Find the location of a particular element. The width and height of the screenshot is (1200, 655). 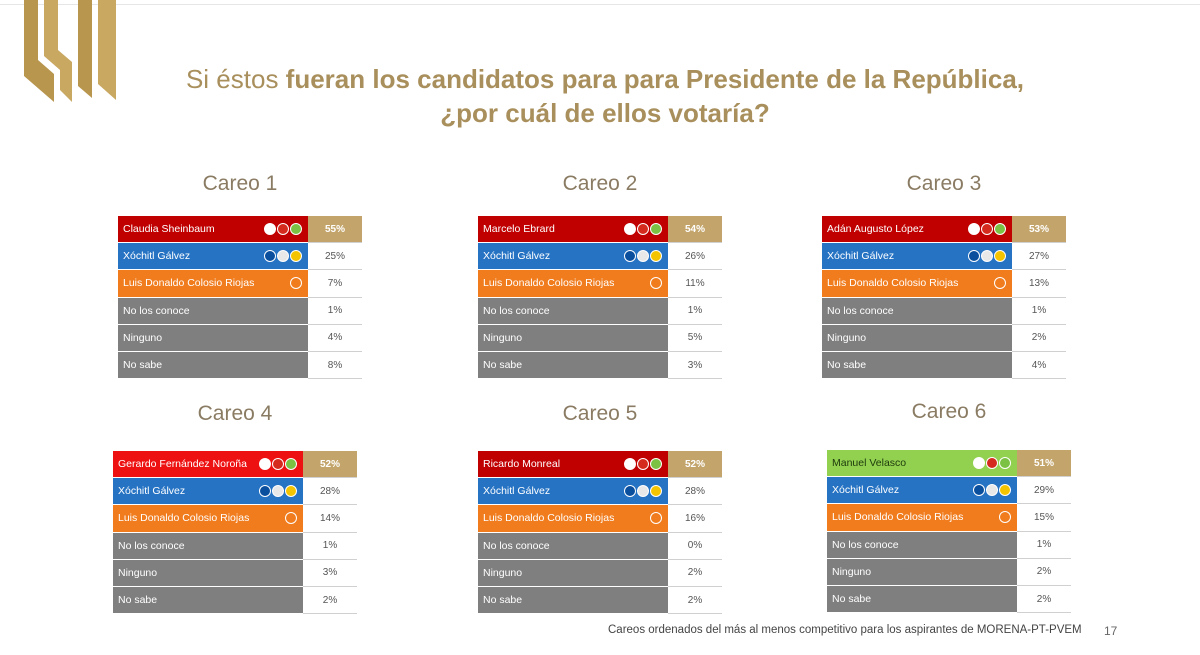

candidate-name: Manuel Velasco is located at coordinates (922, 464).